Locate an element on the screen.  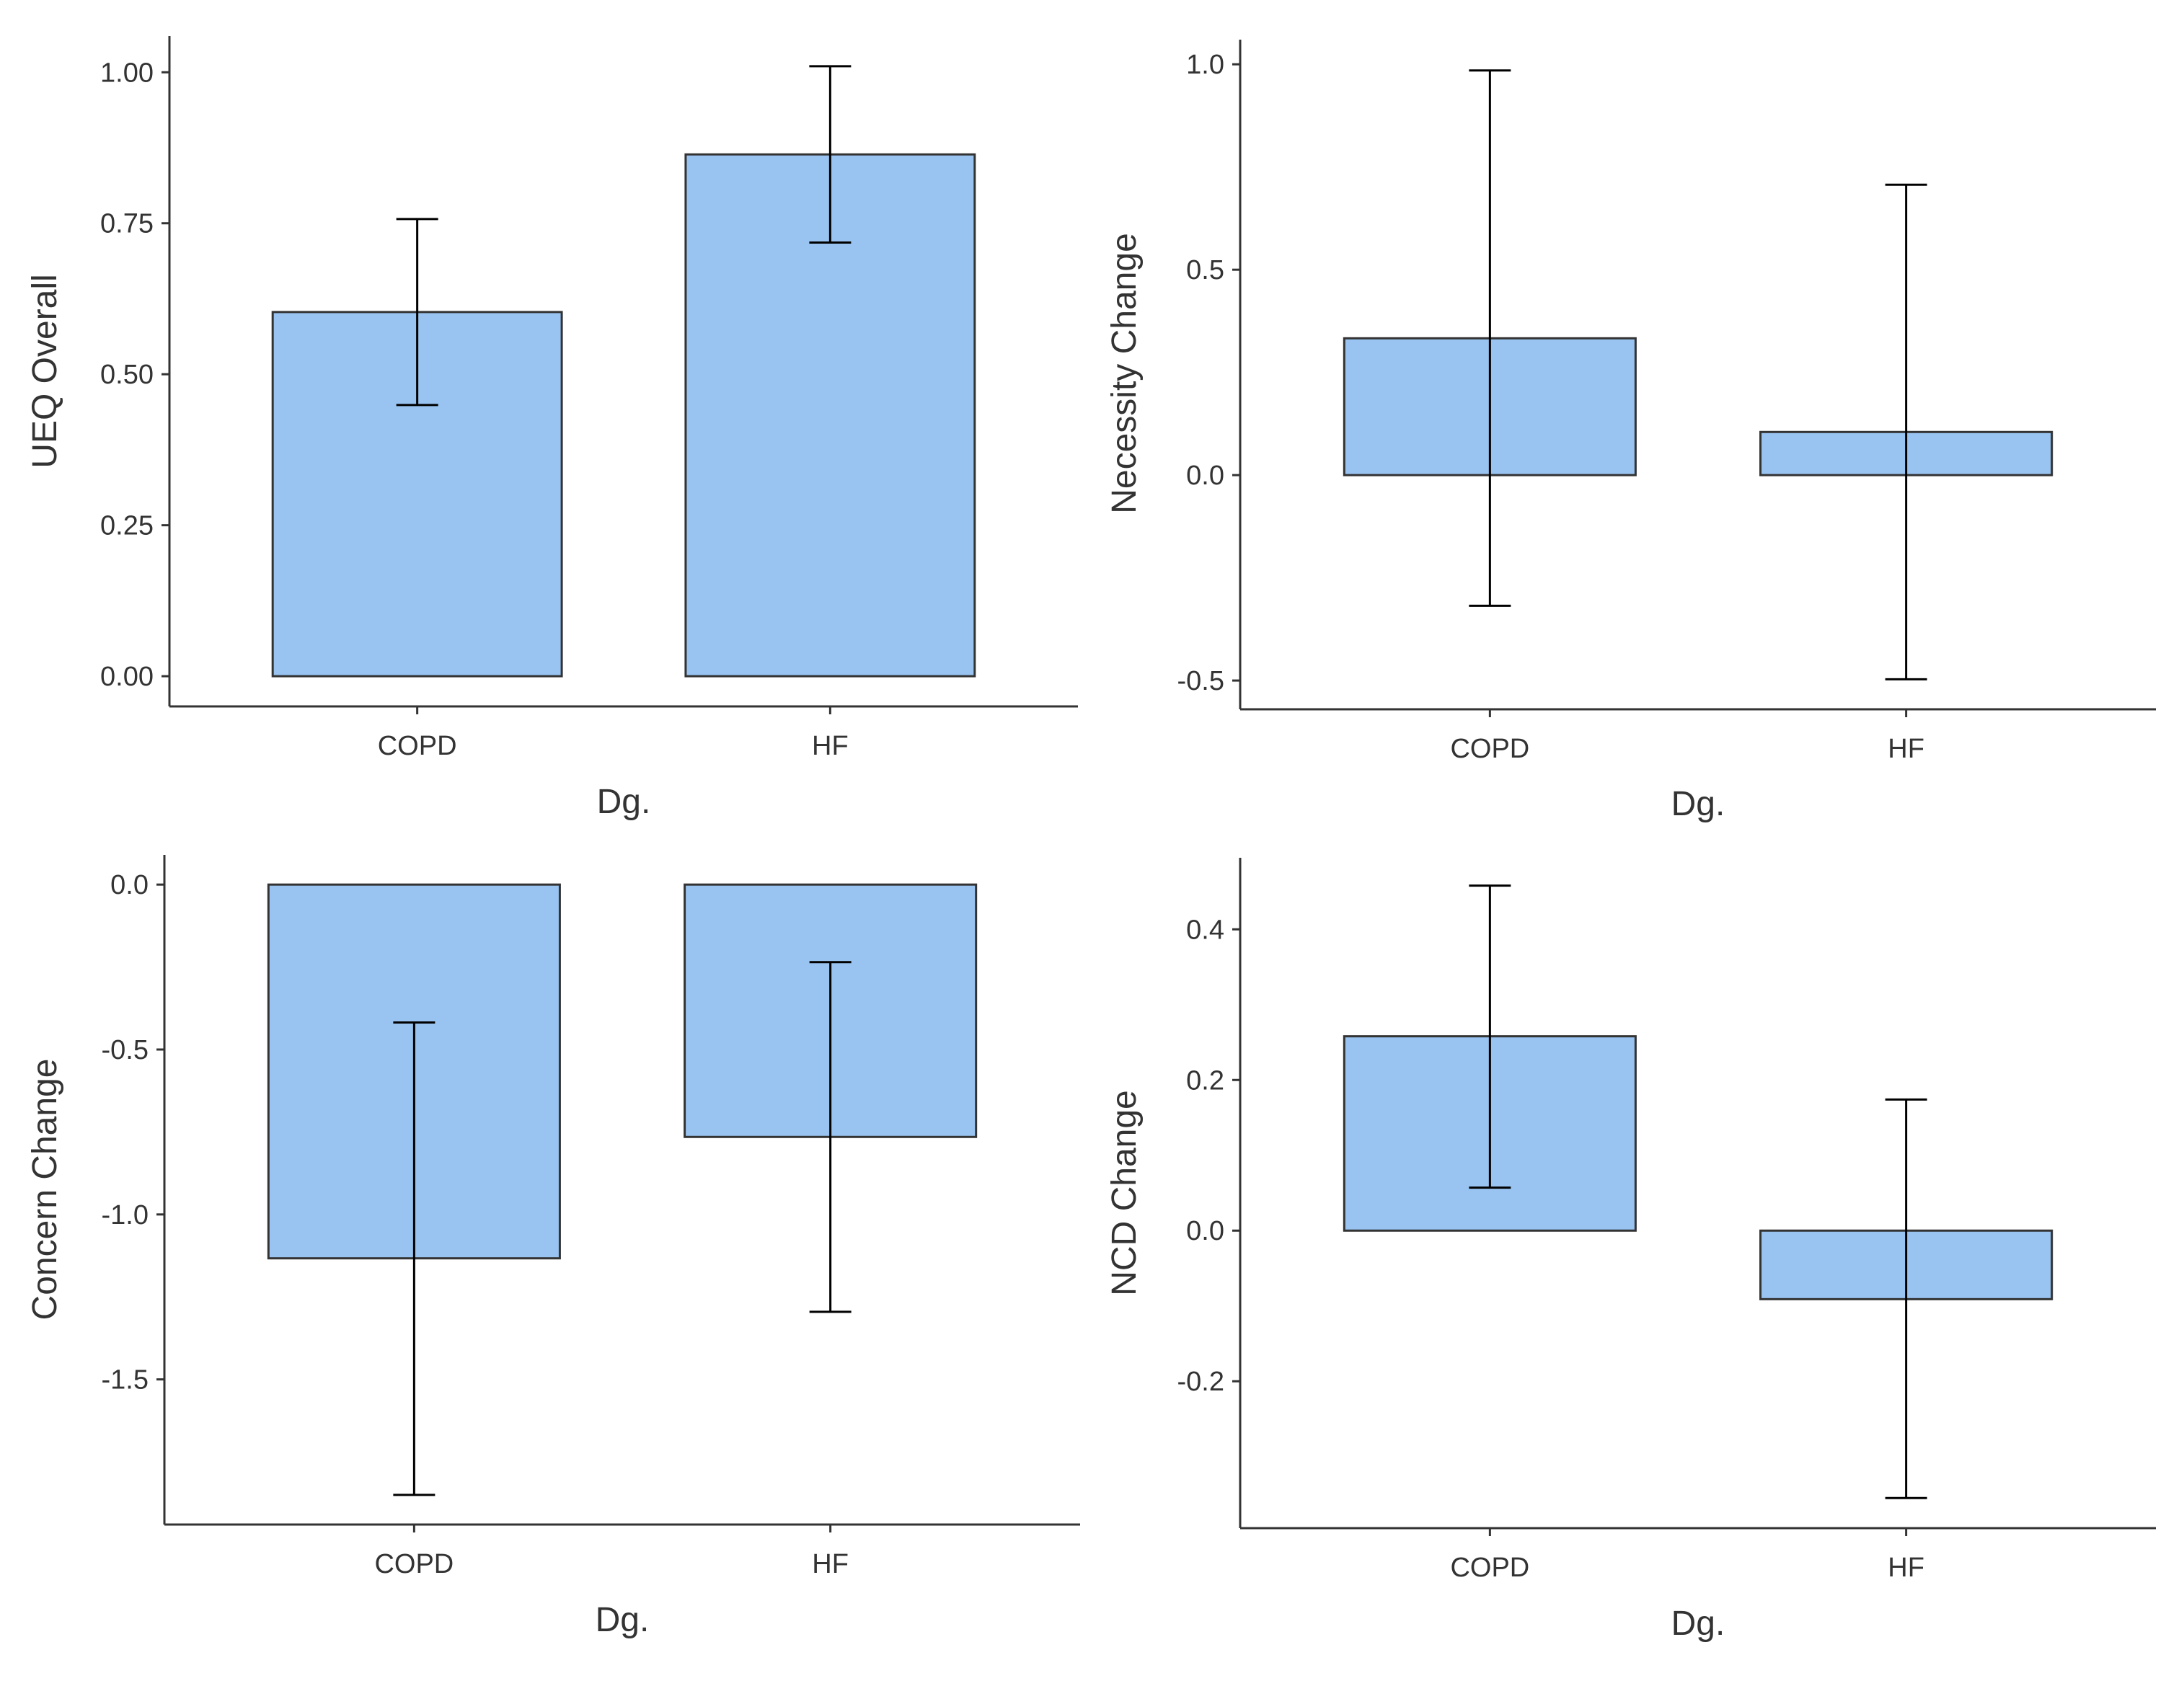
y-tick-label: 0.2 is located at coordinates (1205, 1080).